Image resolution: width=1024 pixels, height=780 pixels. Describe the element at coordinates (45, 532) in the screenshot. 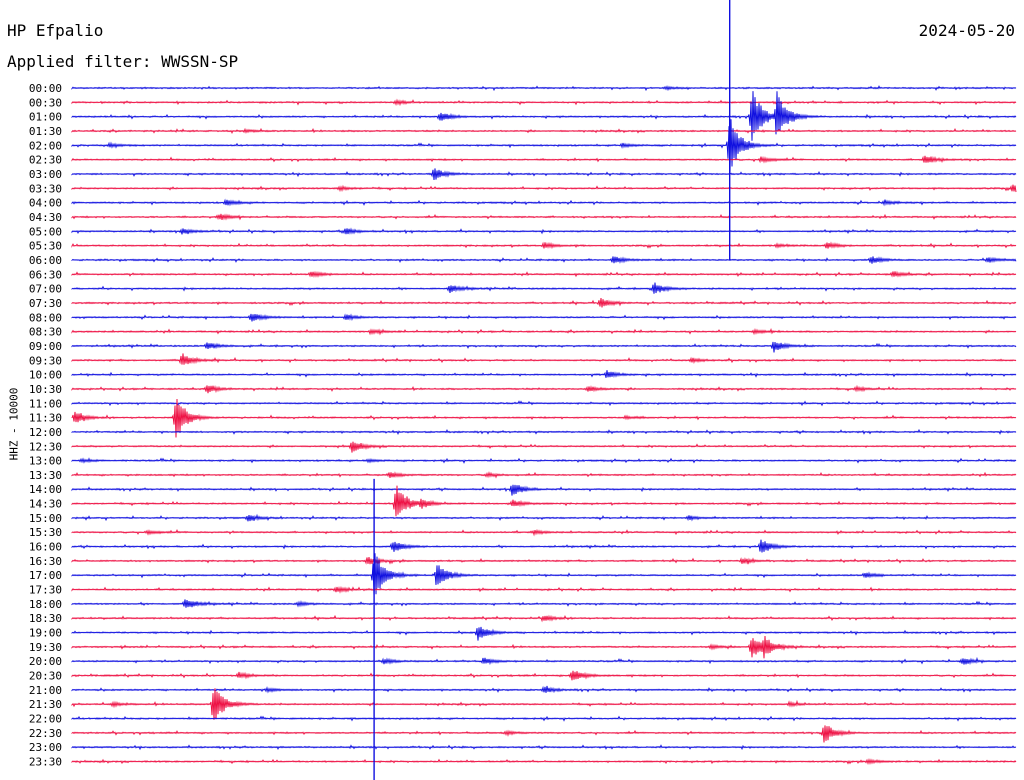

I see `row-label-31: 15:30` at that location.